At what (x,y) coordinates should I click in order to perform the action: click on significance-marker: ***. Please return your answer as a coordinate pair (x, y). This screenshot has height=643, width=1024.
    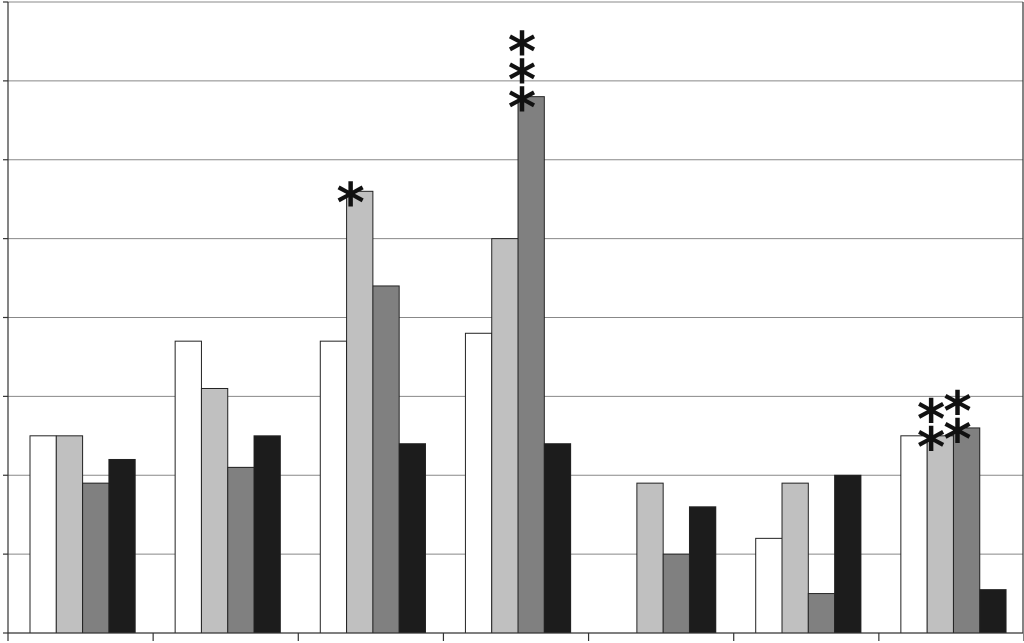
    Looking at the image, I should click on (522, 80).